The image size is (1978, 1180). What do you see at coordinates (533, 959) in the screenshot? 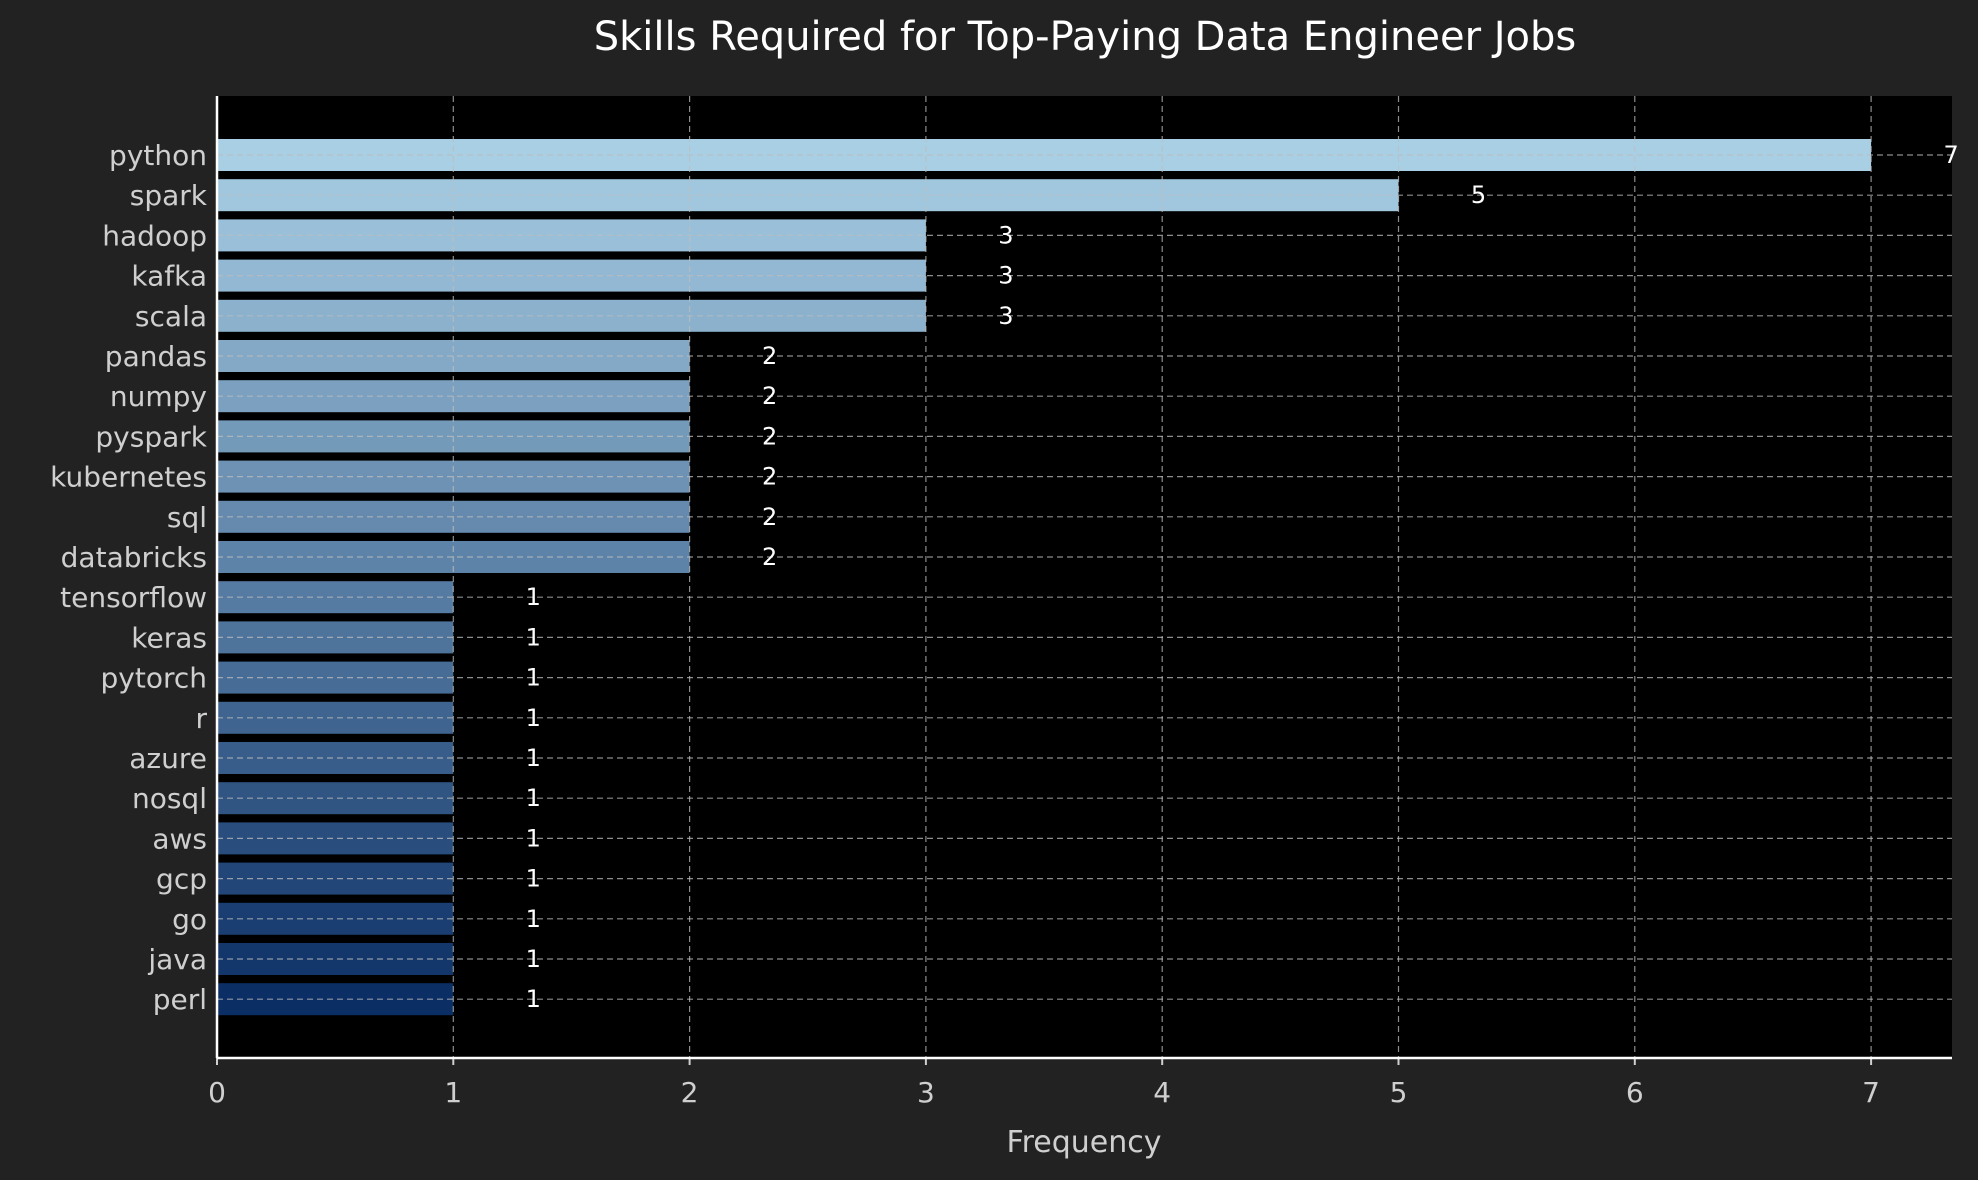
I see `value-label-java: 1` at bounding box center [533, 959].